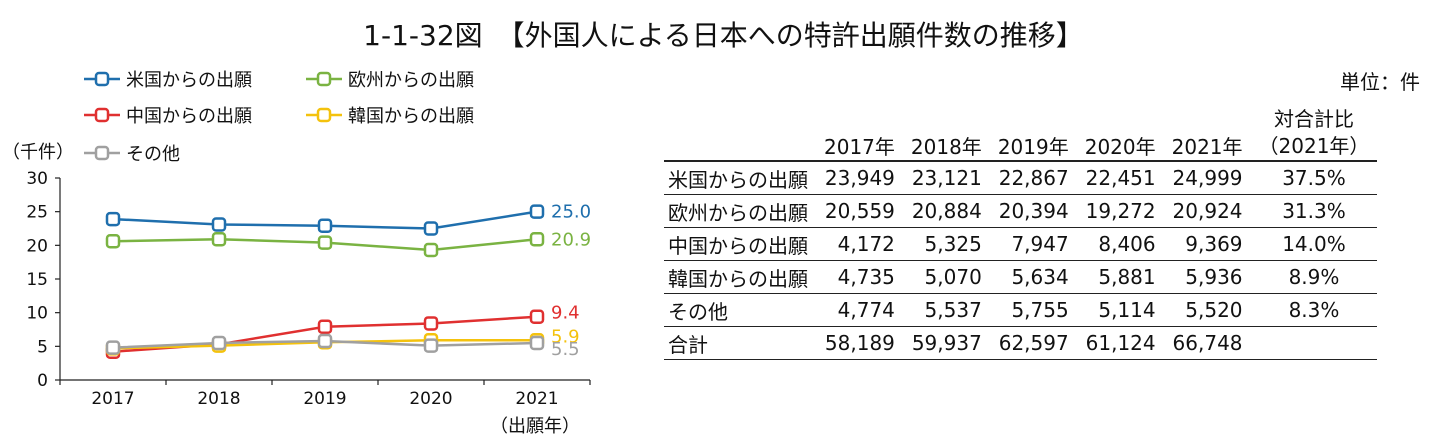  I want to click on data-label: 5.9, so click(565, 336).